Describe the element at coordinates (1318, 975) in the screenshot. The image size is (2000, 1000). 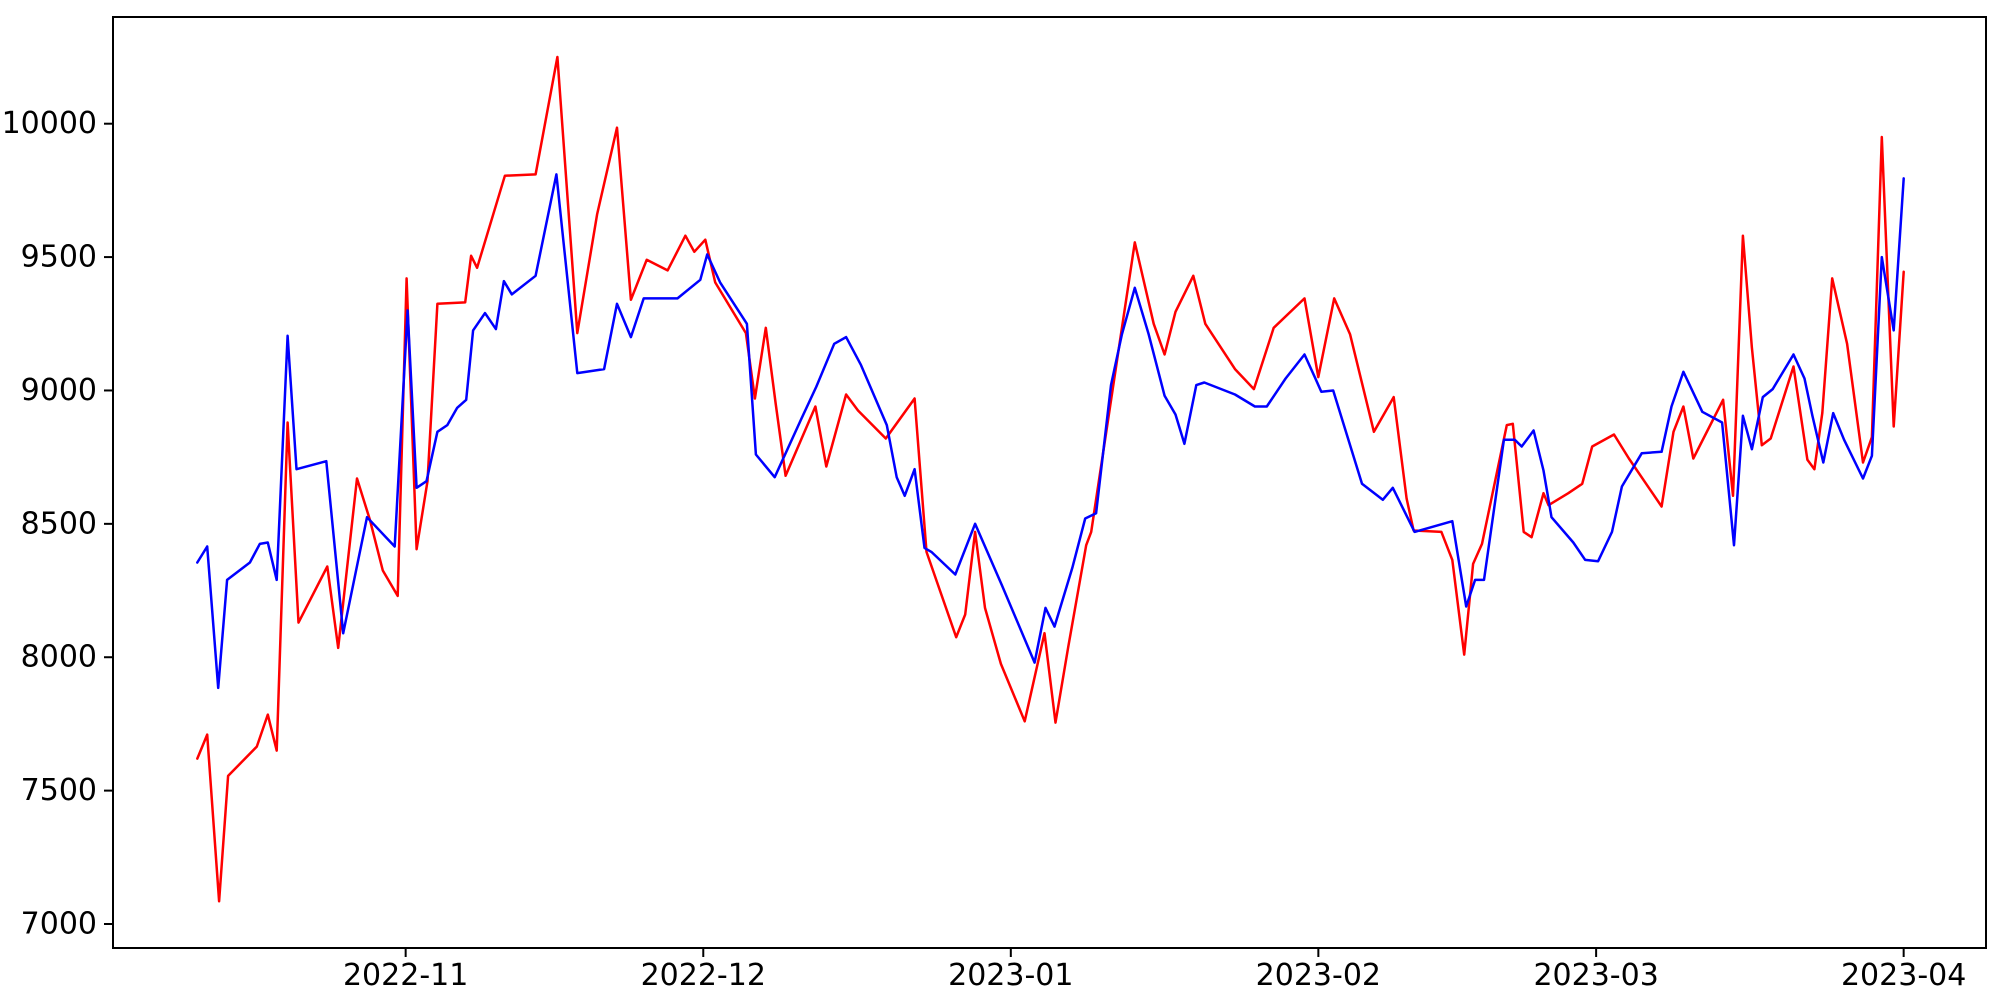
I see `x-tick-label: 2023-02` at that location.